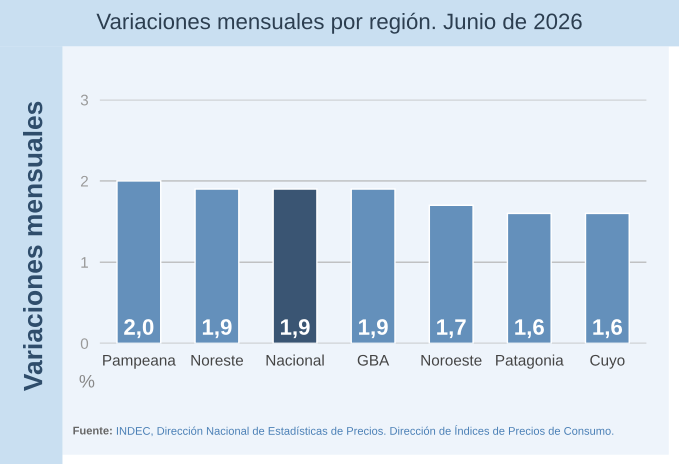 The image size is (679, 464). What do you see at coordinates (339, 23) in the screenshot?
I see `chart-title: Variaciones mensuales por región. Junio de 2026` at bounding box center [339, 23].